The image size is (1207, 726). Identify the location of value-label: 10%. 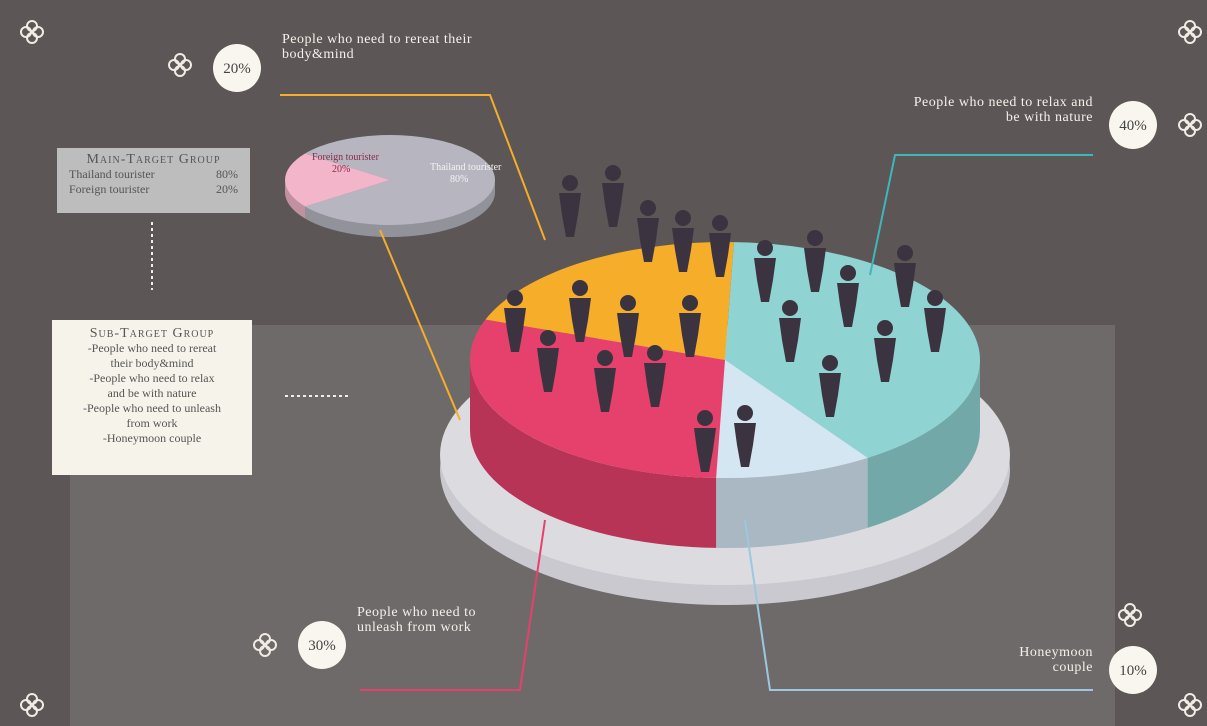
(1133, 671).